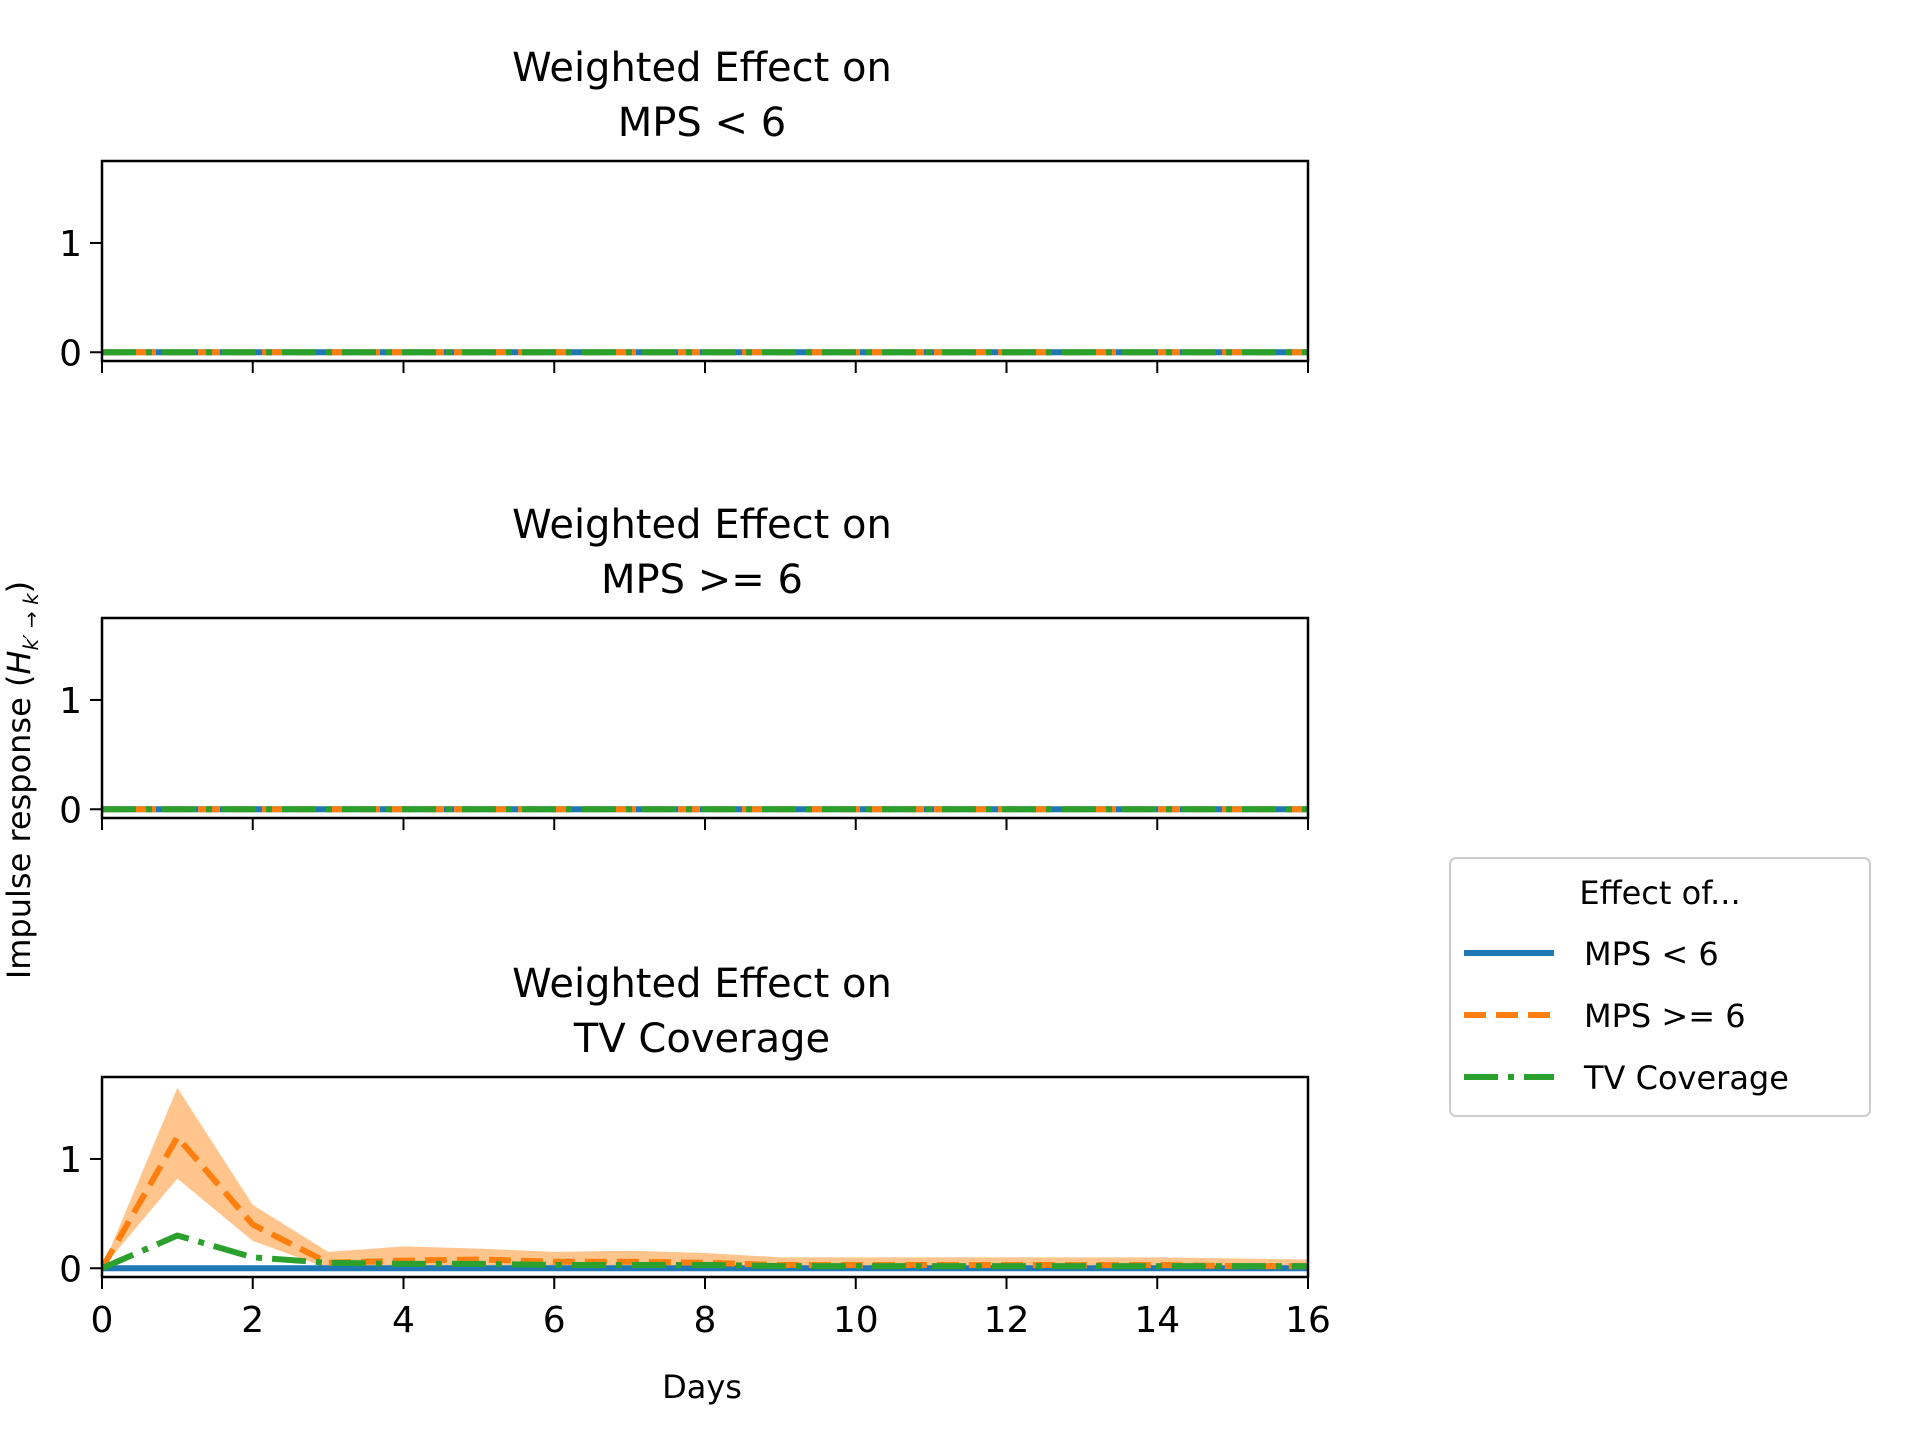 The width and height of the screenshot is (1920, 1440). Describe the element at coordinates (702, 1387) in the screenshot. I see `x-axis-label: Days` at that location.